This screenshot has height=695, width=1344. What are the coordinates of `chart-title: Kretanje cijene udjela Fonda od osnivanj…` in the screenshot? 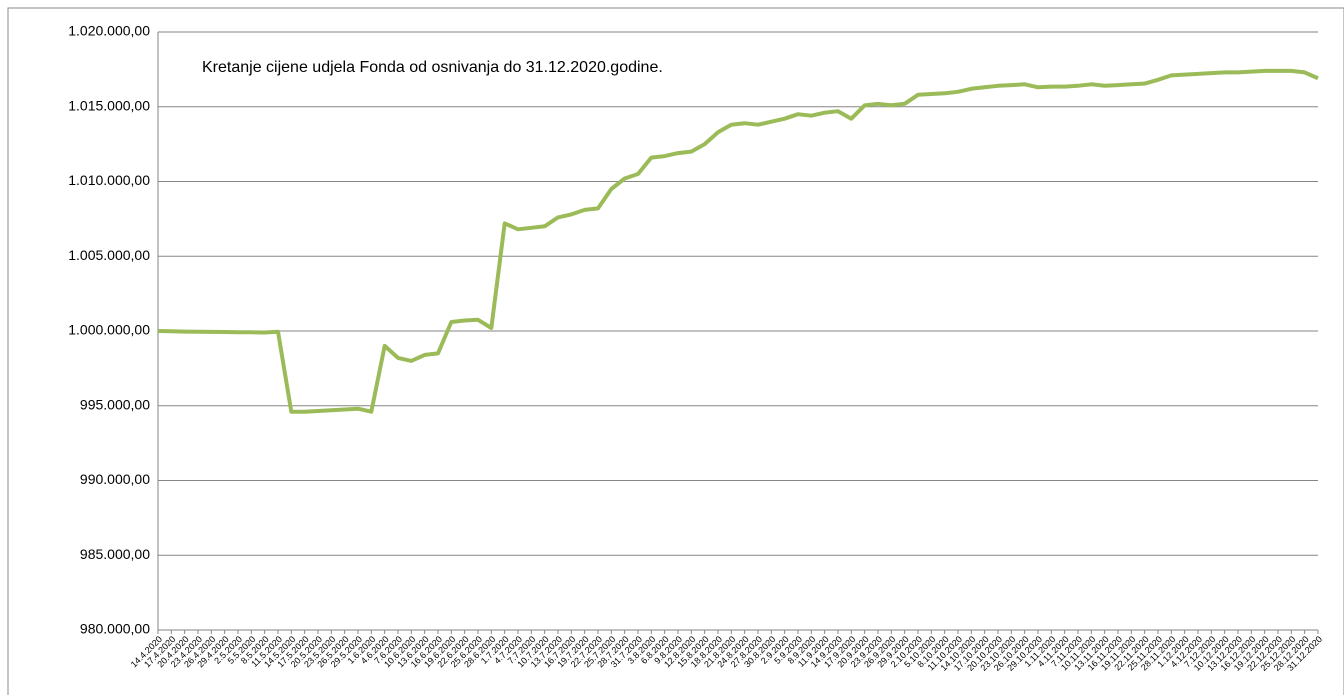 It's located at (432, 67).